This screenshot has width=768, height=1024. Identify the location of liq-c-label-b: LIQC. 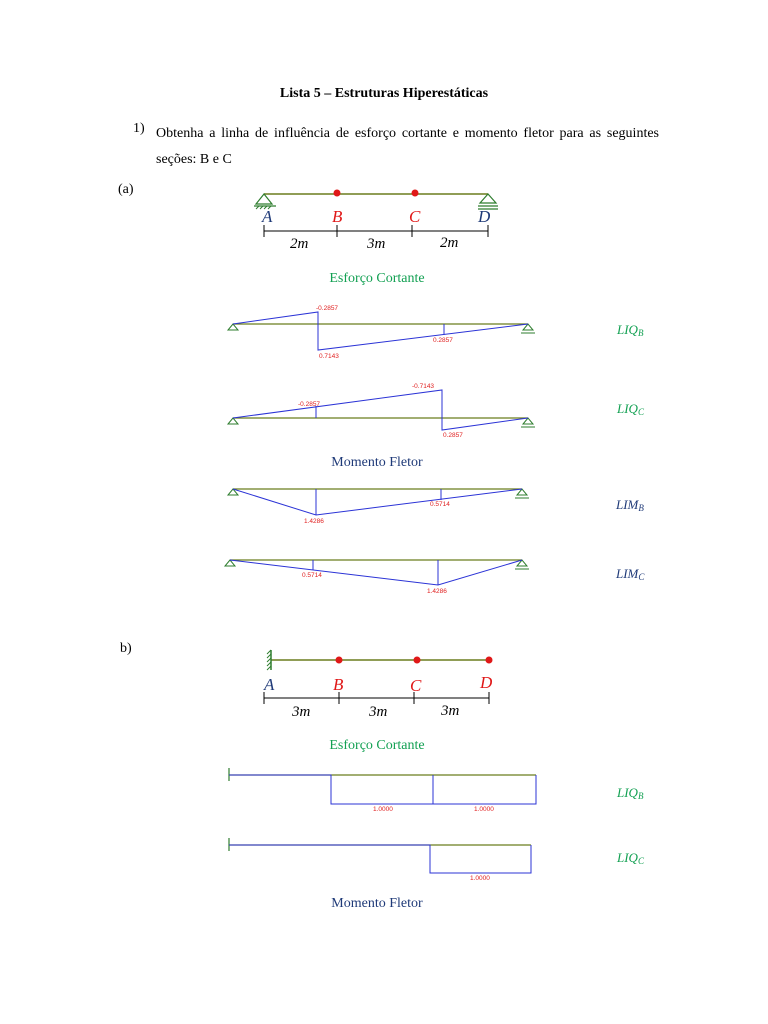
(630, 858).